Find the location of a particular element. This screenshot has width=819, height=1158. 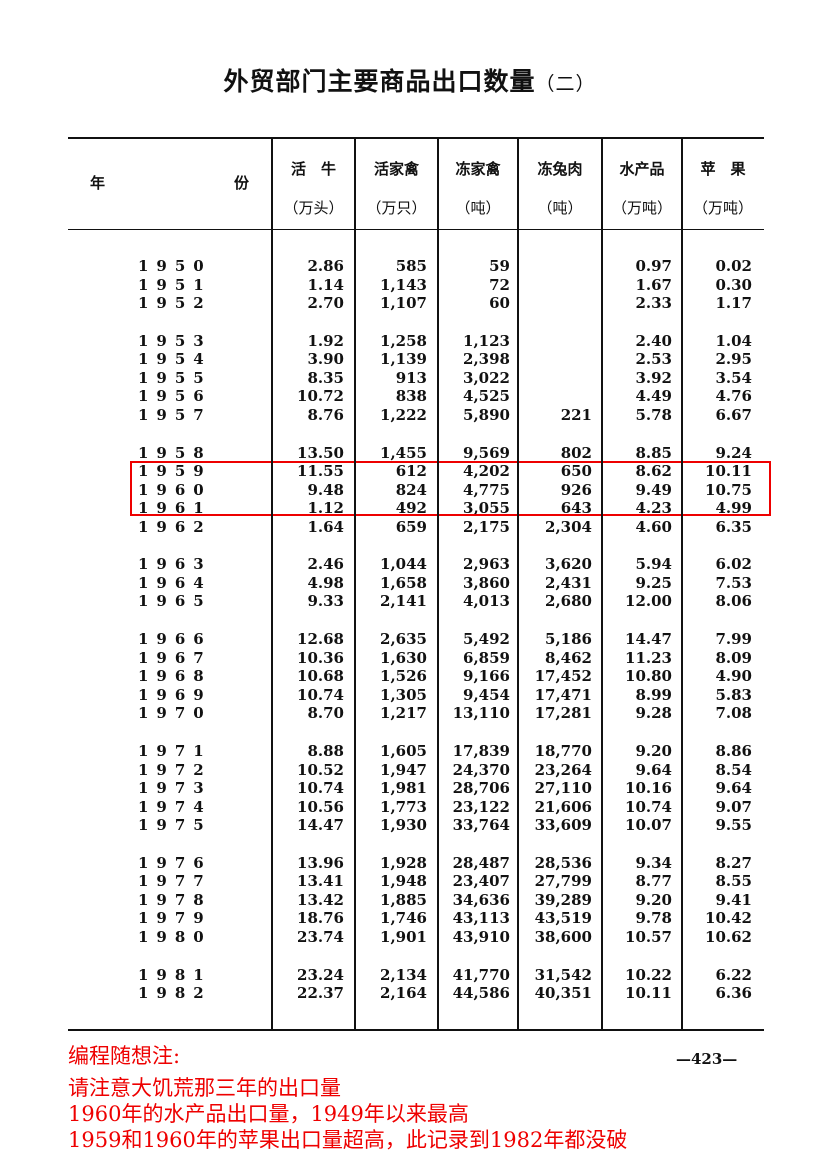

value-cell: 38,600 is located at coordinates (563, 936).